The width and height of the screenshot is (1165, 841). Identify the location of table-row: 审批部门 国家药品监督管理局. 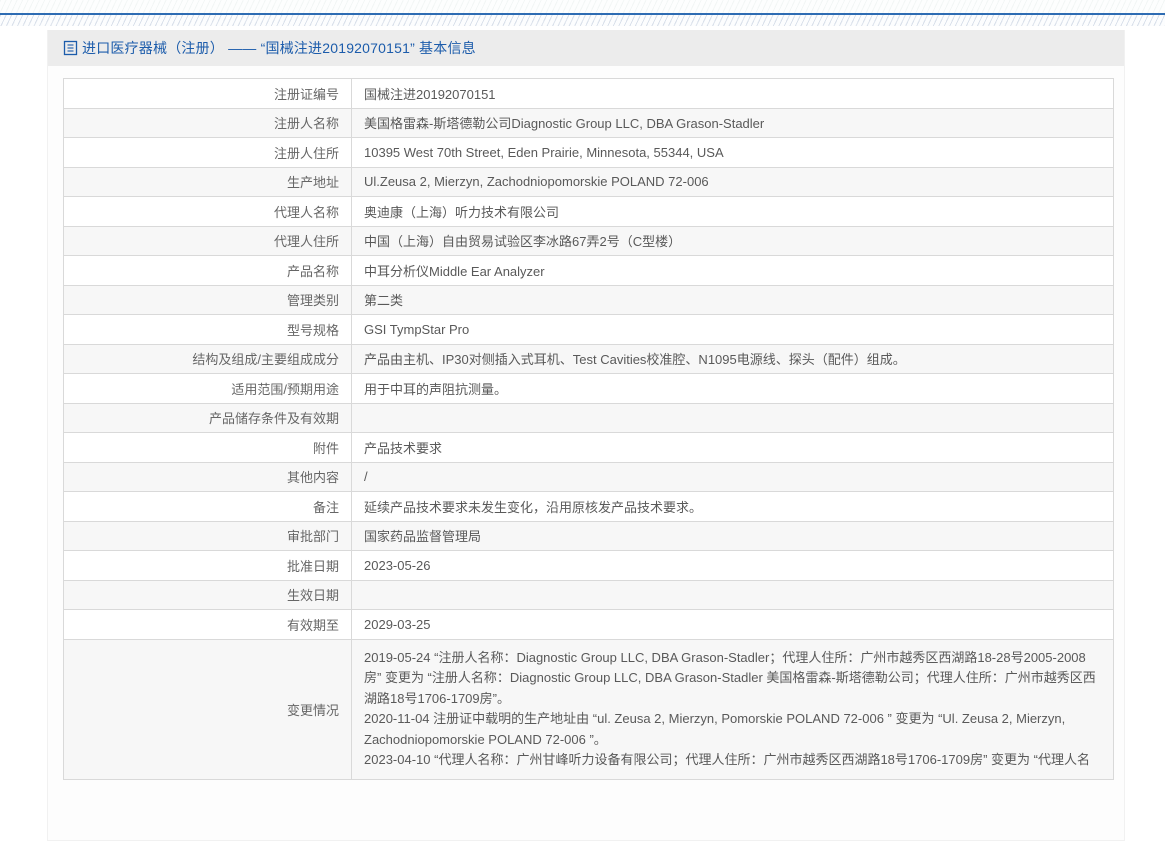
(588, 535).